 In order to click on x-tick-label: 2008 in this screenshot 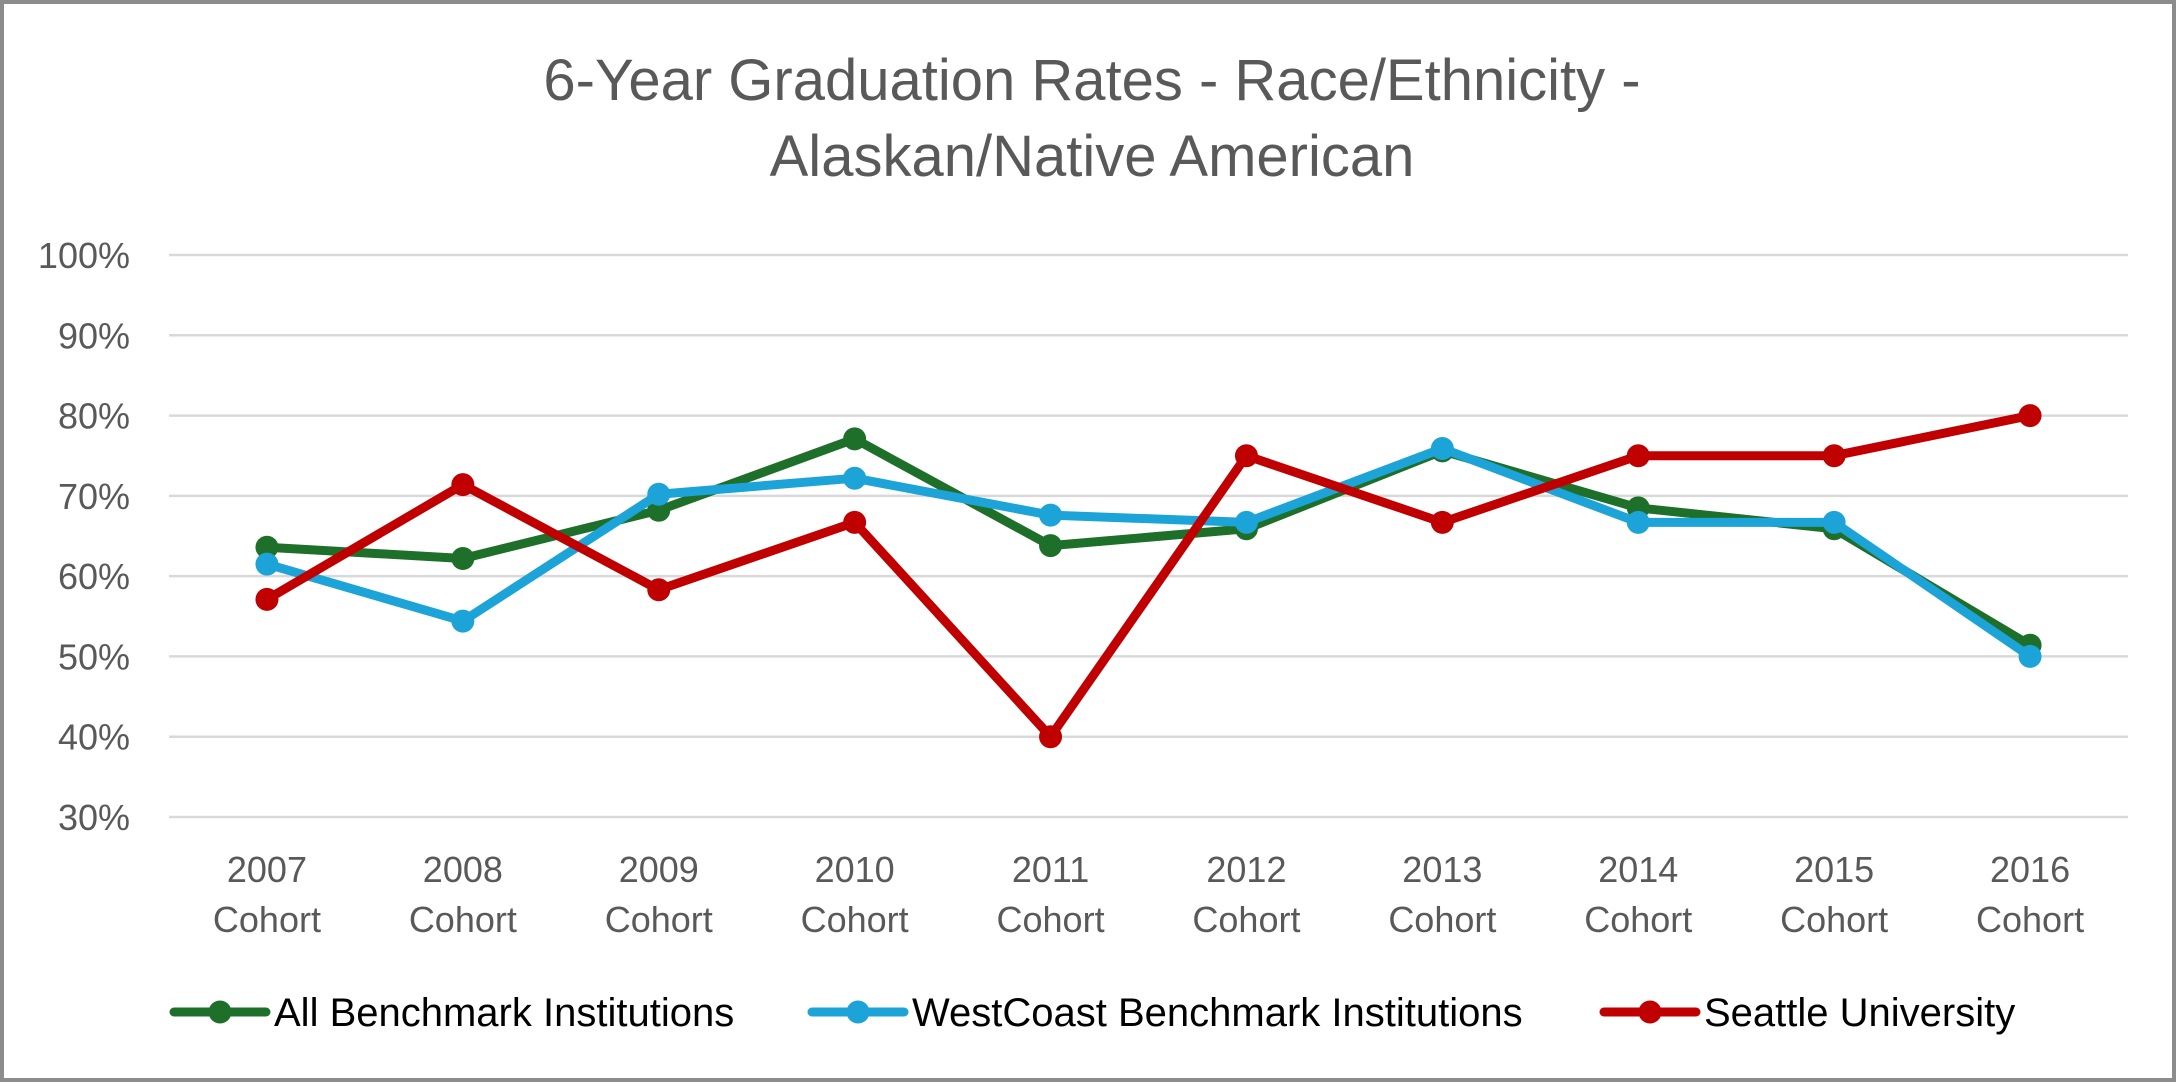, I will do `click(463, 869)`.